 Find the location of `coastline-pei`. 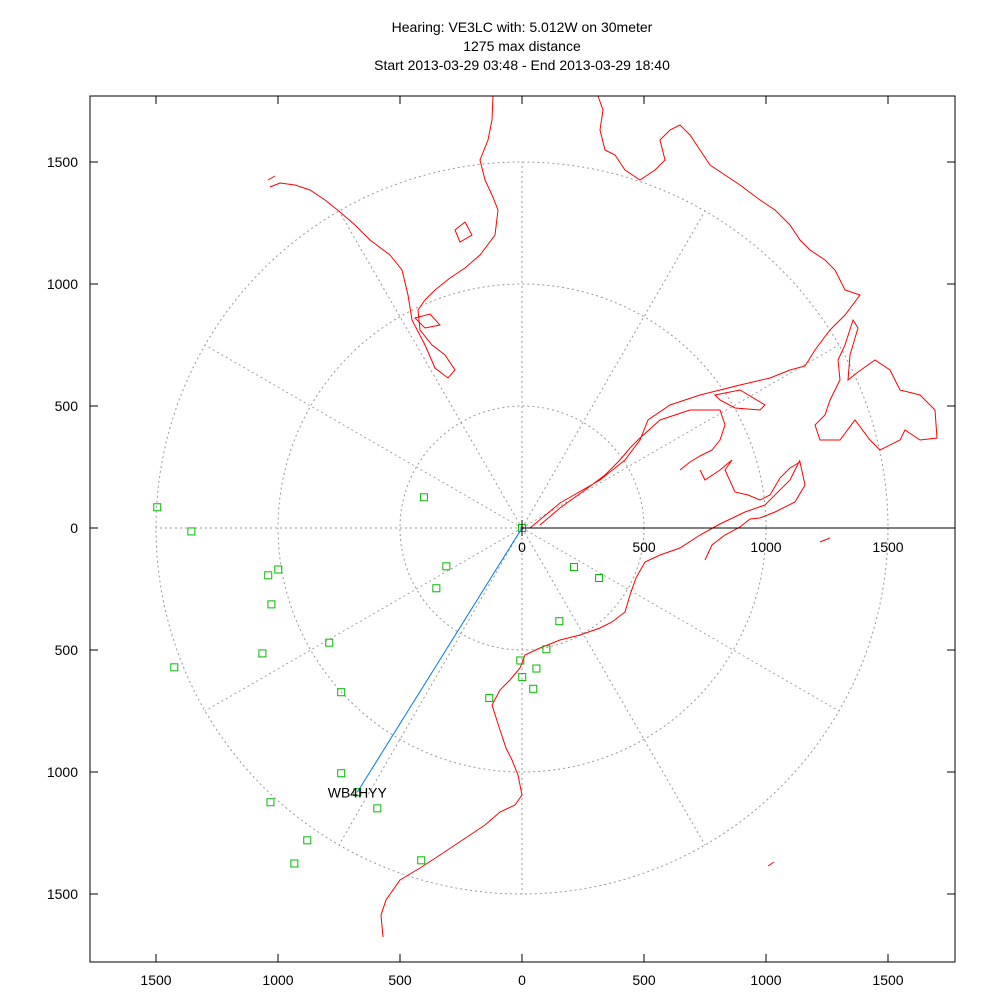

coastline-pei is located at coordinates (799, 702).